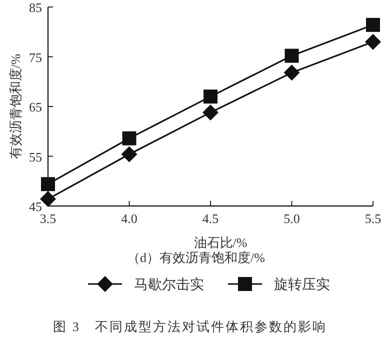  What do you see at coordinates (221, 242) in the screenshot?
I see `x-axis-title: 油石比/%` at bounding box center [221, 242].